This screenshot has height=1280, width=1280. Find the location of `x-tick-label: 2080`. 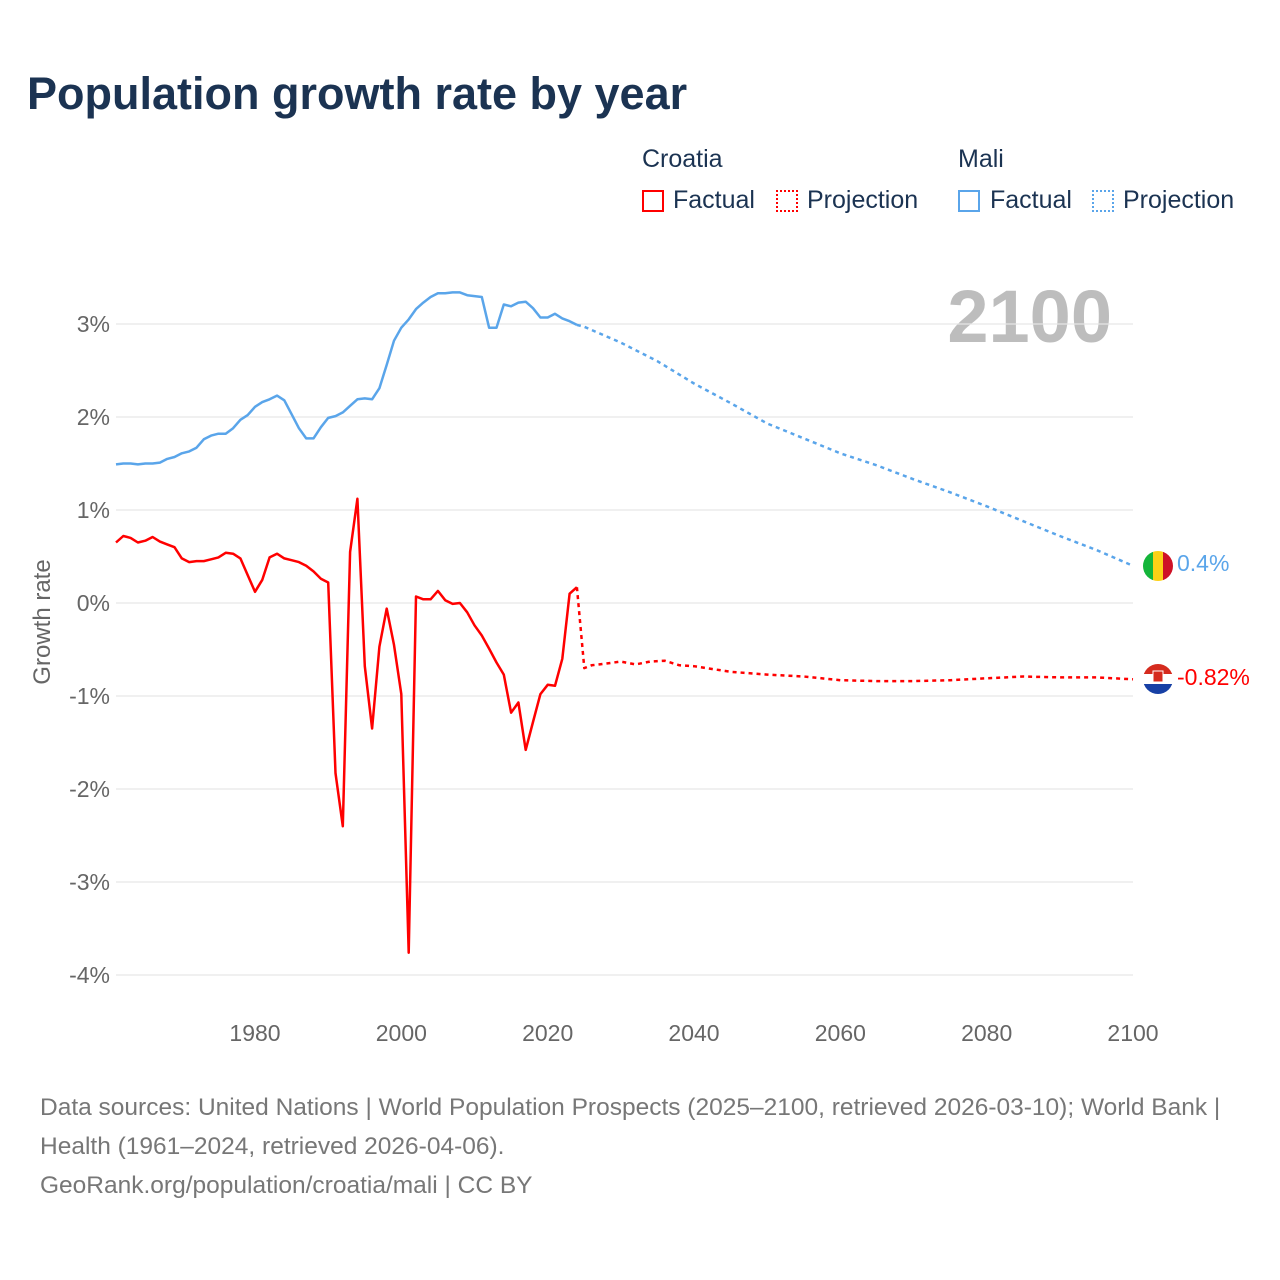

x-tick-label: 2080 is located at coordinates (986, 1033).